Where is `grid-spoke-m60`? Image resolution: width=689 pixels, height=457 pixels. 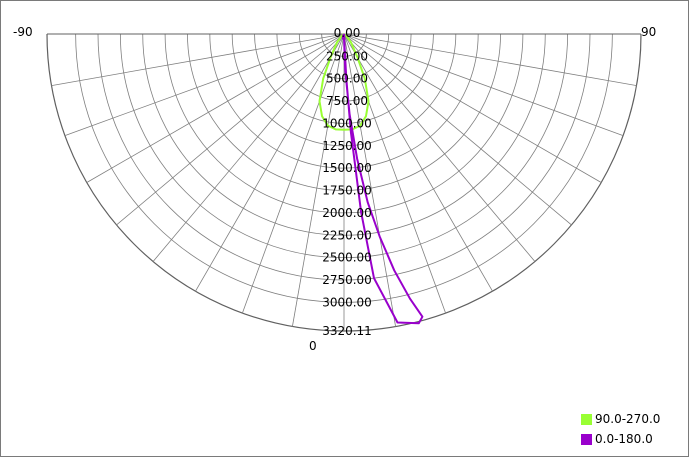
grid-spoke-m60 is located at coordinates (215, 108).